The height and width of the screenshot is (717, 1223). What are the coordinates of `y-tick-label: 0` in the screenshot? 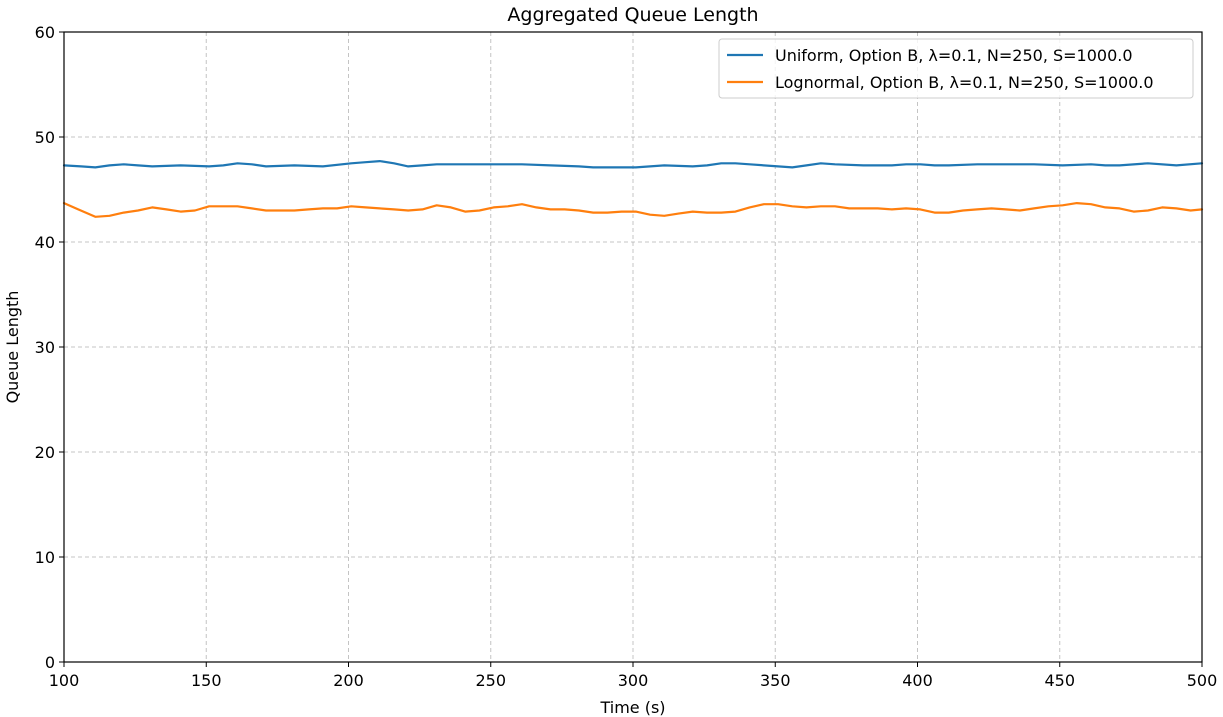 It's located at (50, 662).